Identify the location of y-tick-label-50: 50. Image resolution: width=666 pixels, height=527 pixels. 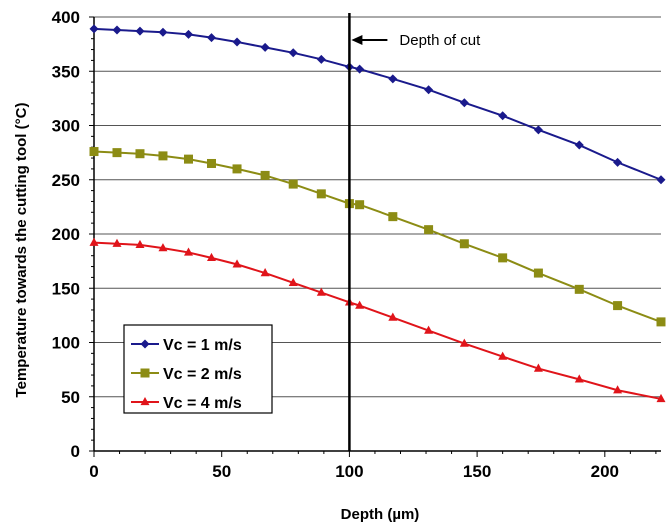
(70, 397).